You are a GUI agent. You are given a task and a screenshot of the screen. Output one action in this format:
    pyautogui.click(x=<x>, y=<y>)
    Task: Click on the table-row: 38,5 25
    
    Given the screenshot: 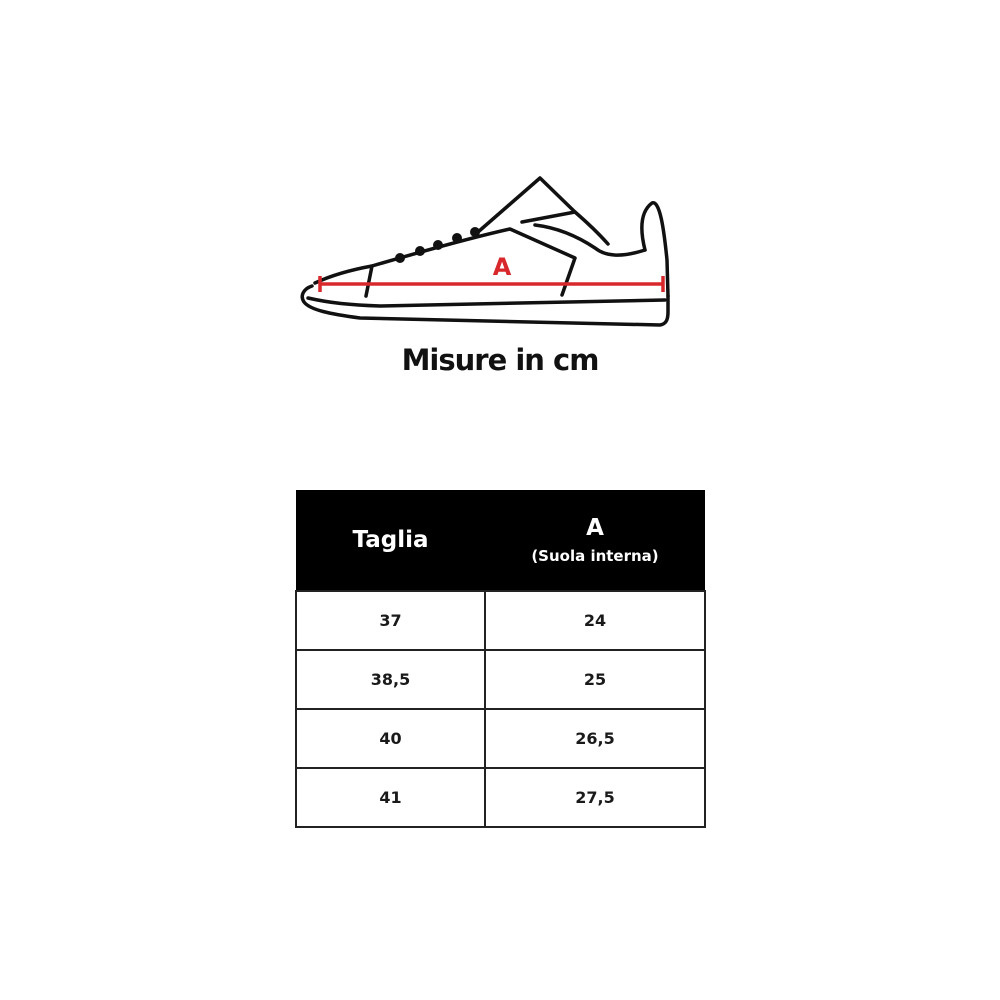 What is the action you would take?
    pyautogui.click(x=500, y=679)
    